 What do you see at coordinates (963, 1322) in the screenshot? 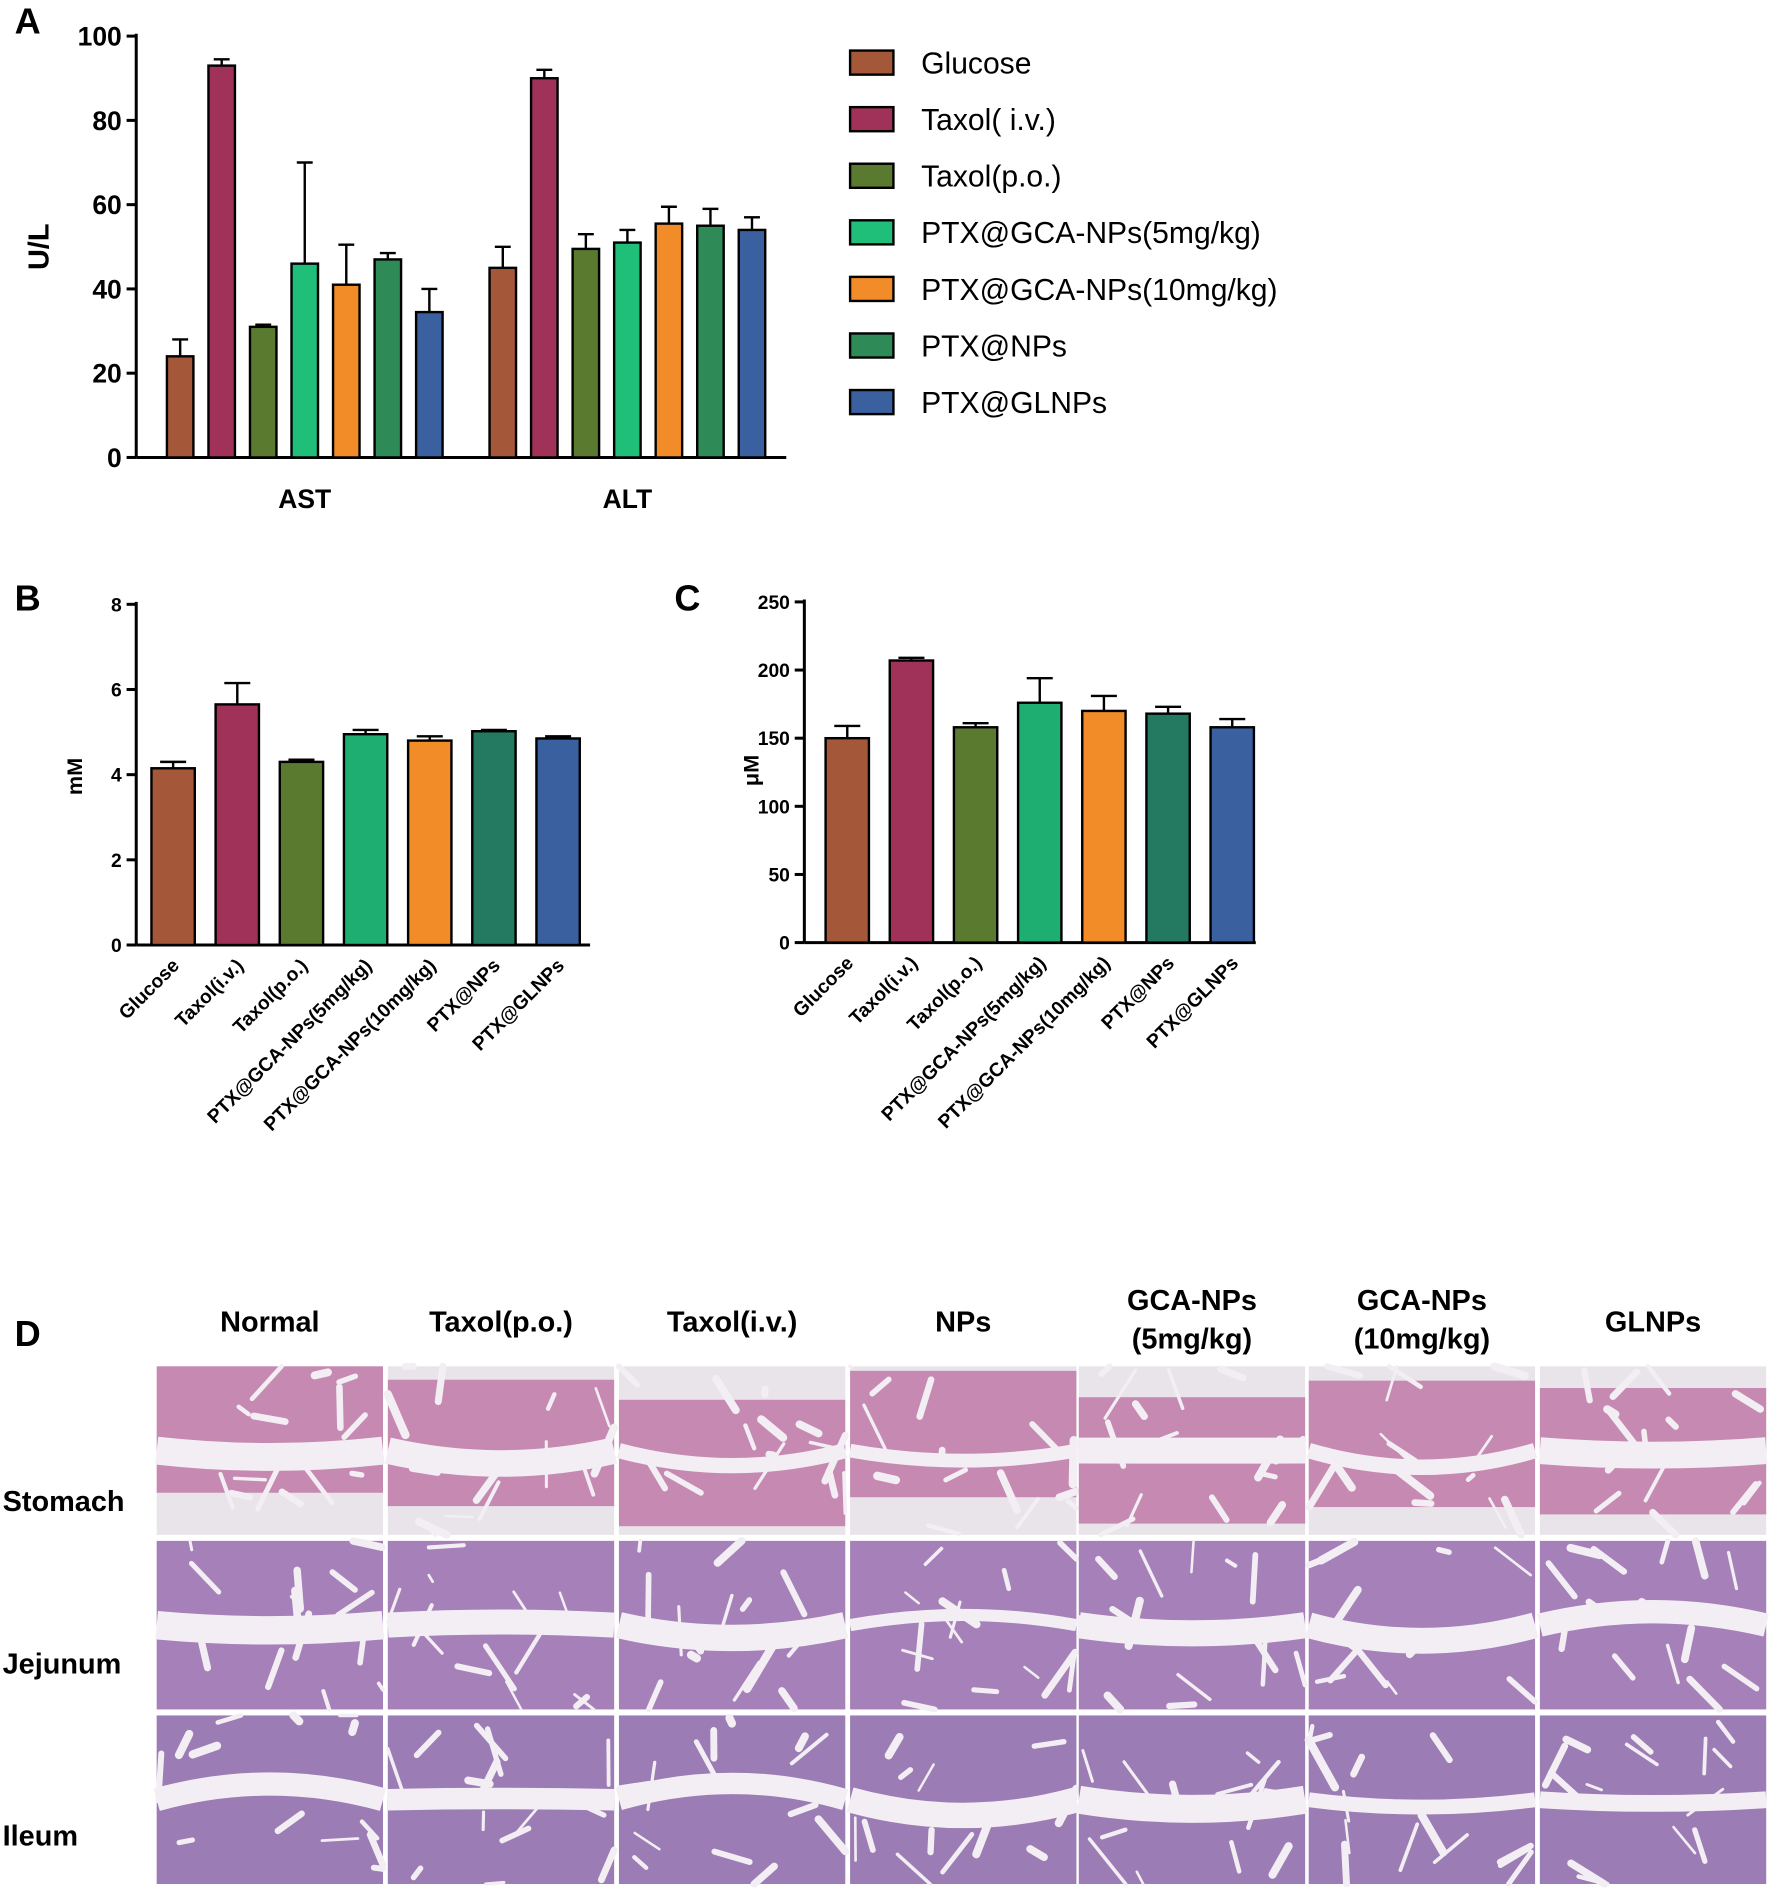
I see `column-label: NPs` at bounding box center [963, 1322].